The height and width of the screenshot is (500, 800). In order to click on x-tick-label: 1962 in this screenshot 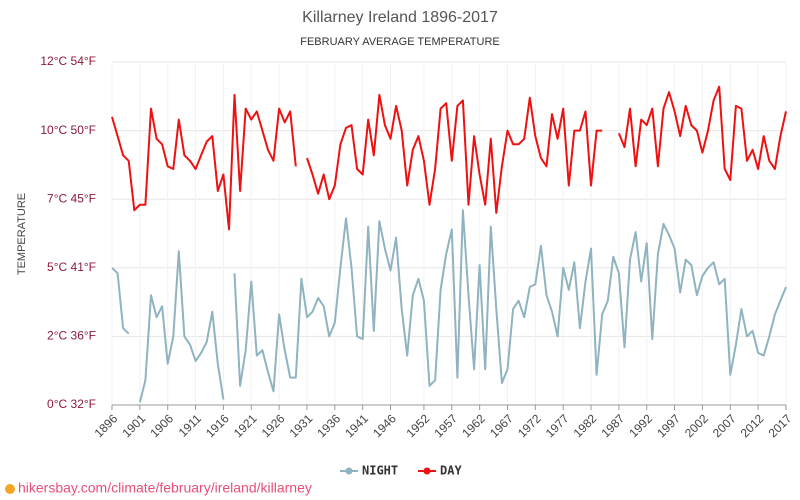, I will do `click(473, 425)`.